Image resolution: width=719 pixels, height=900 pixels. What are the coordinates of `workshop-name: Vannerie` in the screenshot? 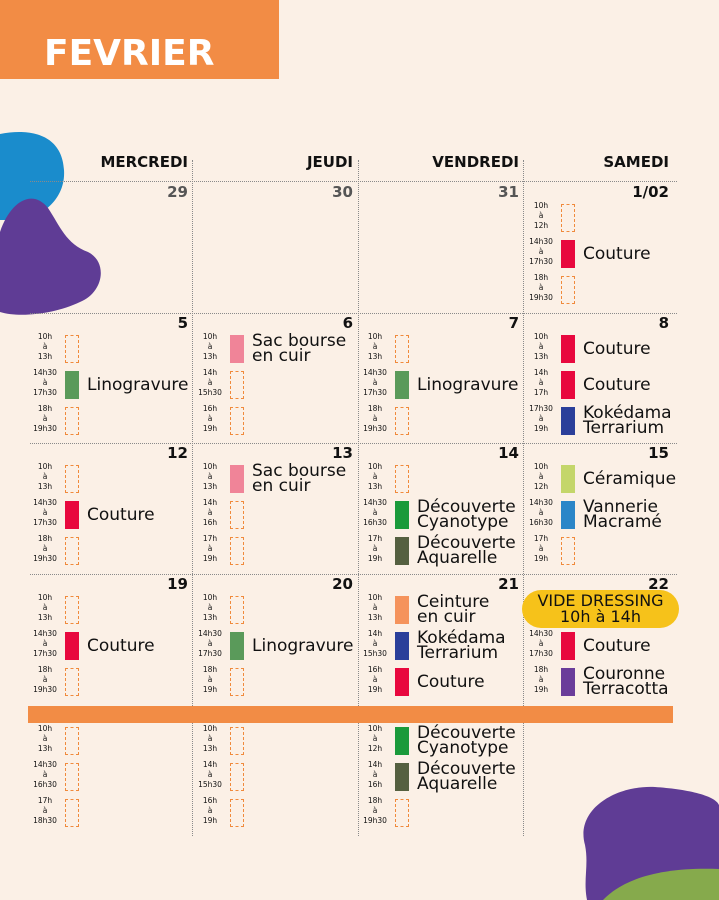 It's located at (620, 507).